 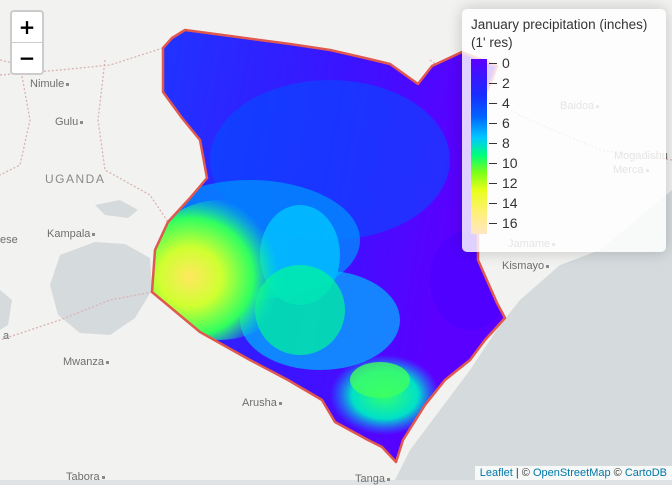 What do you see at coordinates (372, 479) in the screenshot?
I see `place-label: Tanga` at bounding box center [372, 479].